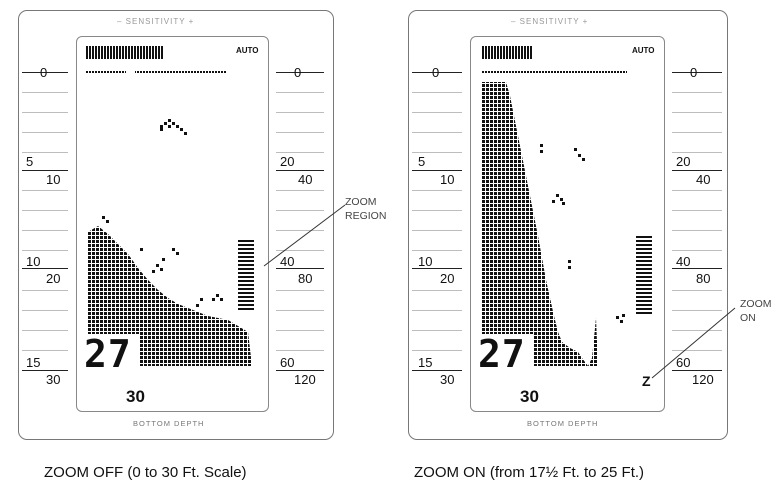 The height and width of the screenshot is (486, 783). What do you see at coordinates (529, 472) in the screenshot?
I see `zoom-on-caption: ZOOM ON (from 17½ Ft. to 25 Ft.)` at bounding box center [529, 472].